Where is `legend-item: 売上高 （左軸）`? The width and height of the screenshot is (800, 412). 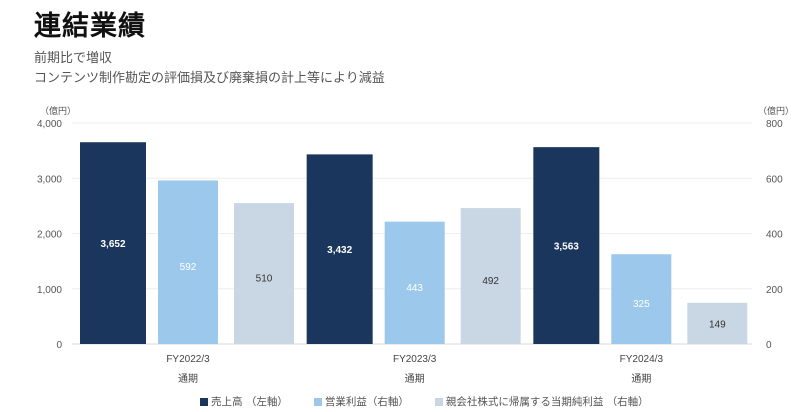 legend-item: 売上高 （左軸） is located at coordinates (244, 401).